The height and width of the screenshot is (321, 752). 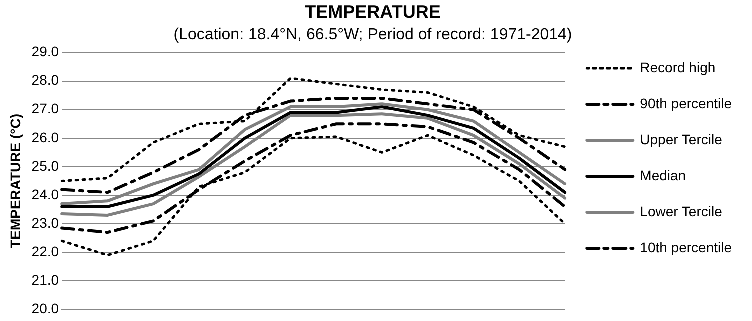 I want to click on chart-title: TEMPERATURE, so click(x=373, y=12).